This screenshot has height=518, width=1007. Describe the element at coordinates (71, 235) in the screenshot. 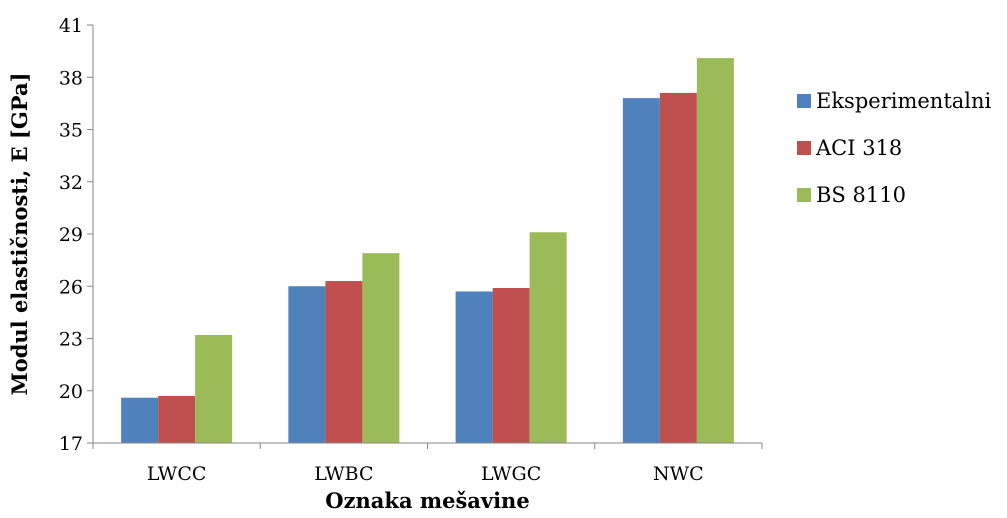

I see `y-tick-label: 29` at that location.